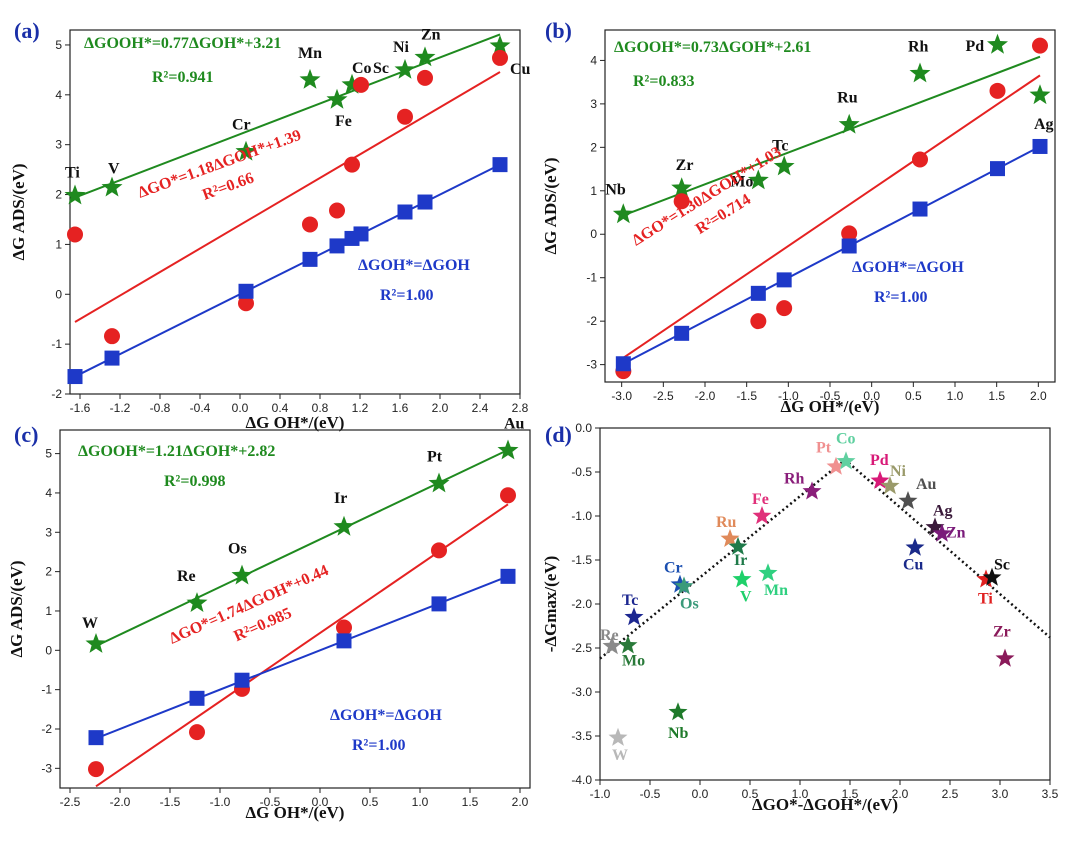 This screenshot has height=844, width=1080. What do you see at coordinates (414, 265) in the screenshot?
I see `oh-equation: ΔGOH*=ΔGOH` at bounding box center [414, 265].